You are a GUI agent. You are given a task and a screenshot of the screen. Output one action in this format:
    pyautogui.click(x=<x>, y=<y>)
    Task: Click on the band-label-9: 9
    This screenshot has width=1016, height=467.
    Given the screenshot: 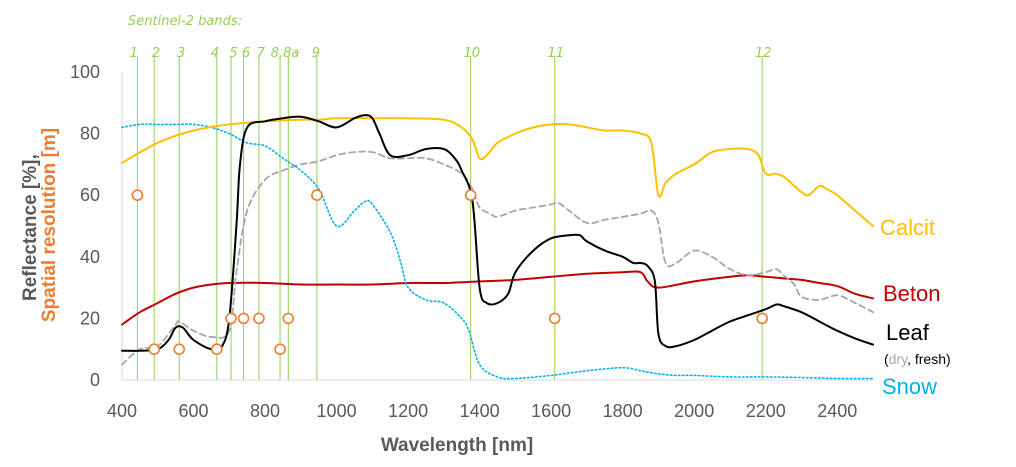 What is the action you would take?
    pyautogui.click(x=316, y=53)
    